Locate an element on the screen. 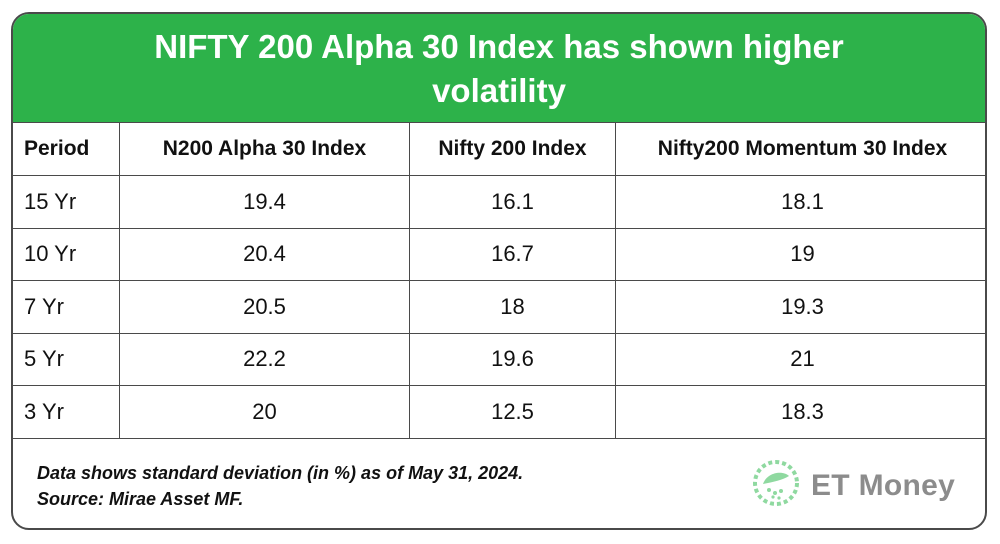 This screenshot has height=544, width=1000. table-row: 10 Yr 20.4 16.7 19 is located at coordinates (499, 254).